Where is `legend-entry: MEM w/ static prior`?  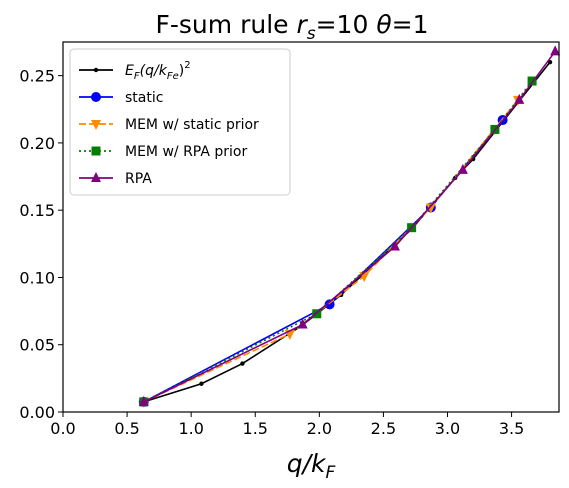
legend-entry: MEM w/ static prior is located at coordinates (169, 125).